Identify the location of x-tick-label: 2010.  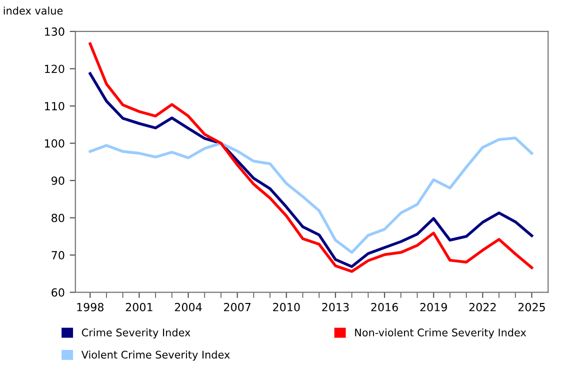
(286, 307).